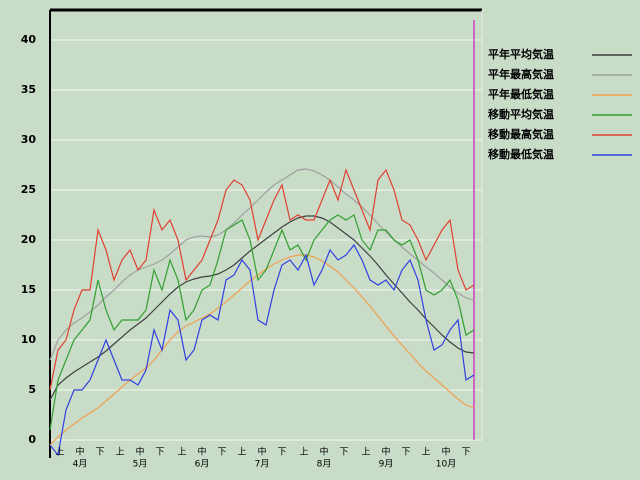 The height and width of the screenshot is (480, 640). Describe the element at coordinates (521, 154) in the screenshot. I see `legend-label: 移動最低気温` at that location.